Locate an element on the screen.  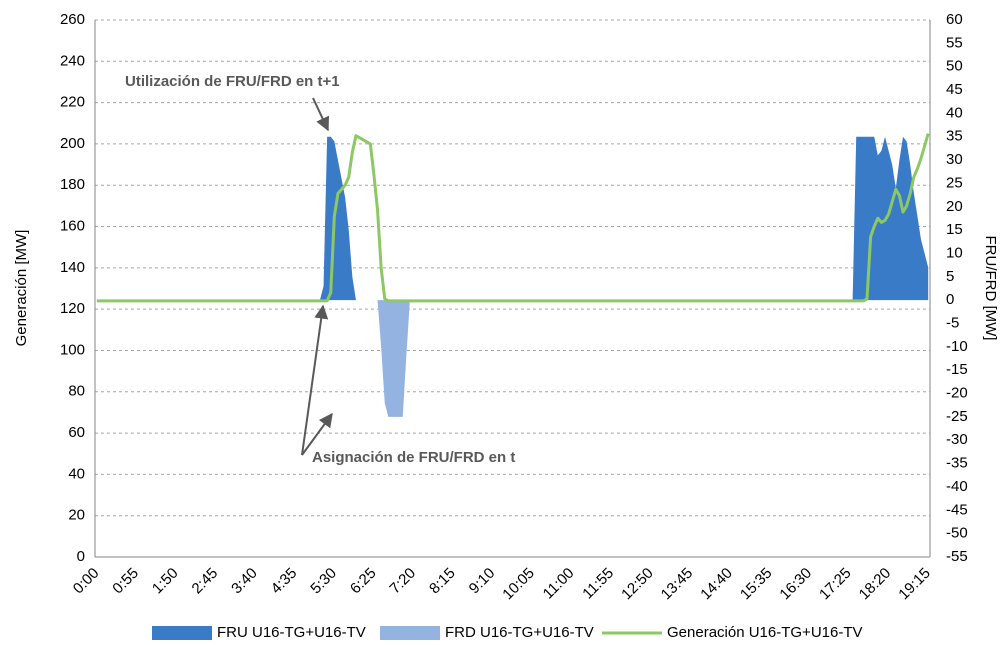
x-tick-label: 11:00 is located at coordinates (559, 584).